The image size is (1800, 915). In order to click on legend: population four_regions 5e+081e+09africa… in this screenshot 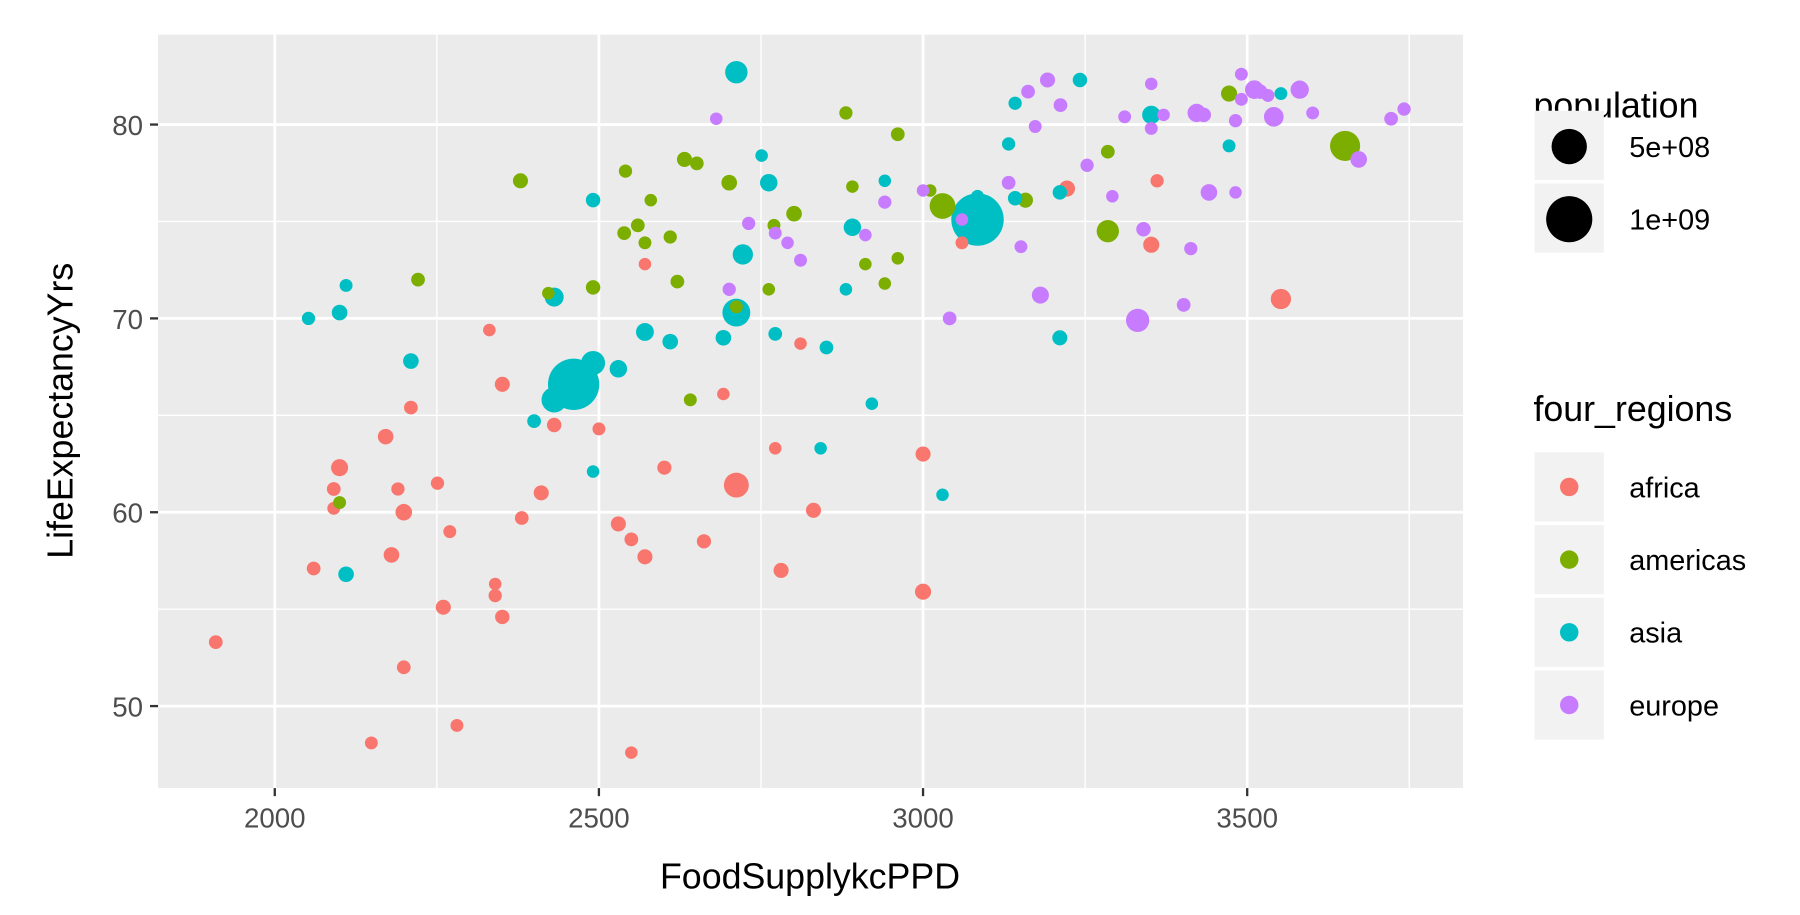, I will do `click(1639, 413)`.